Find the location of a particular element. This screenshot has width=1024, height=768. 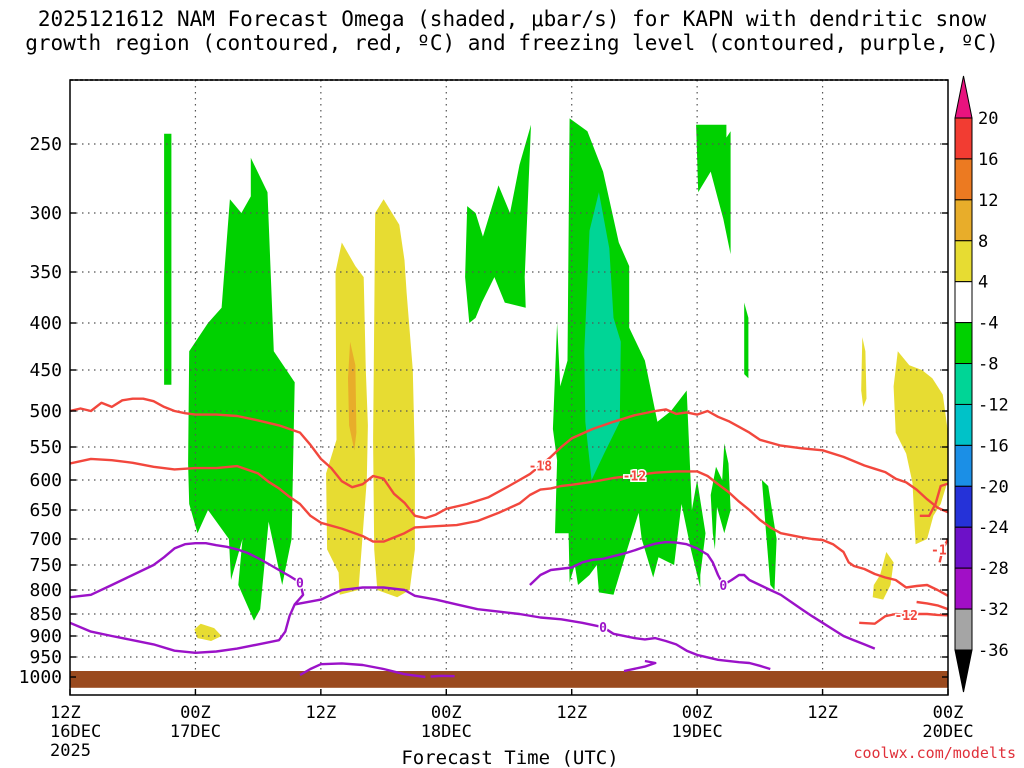

y-tick-label: 750 is located at coordinates (45, 565).